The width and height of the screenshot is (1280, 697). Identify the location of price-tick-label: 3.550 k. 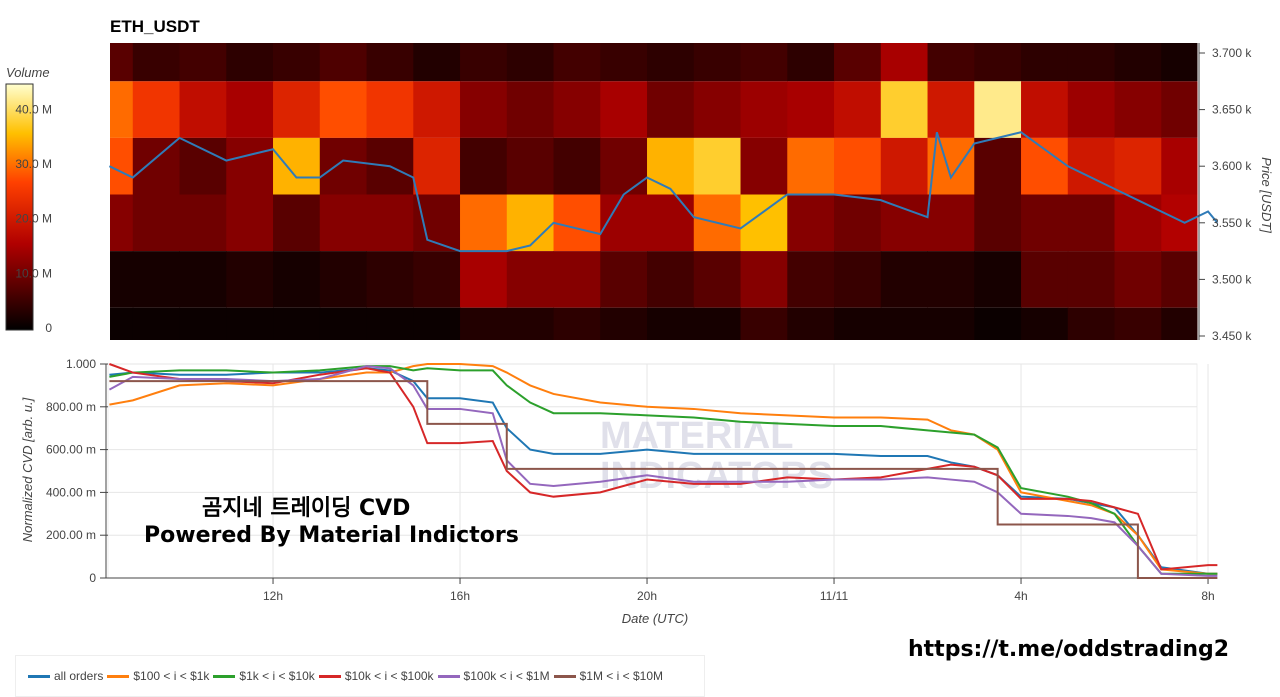
(1232, 223).